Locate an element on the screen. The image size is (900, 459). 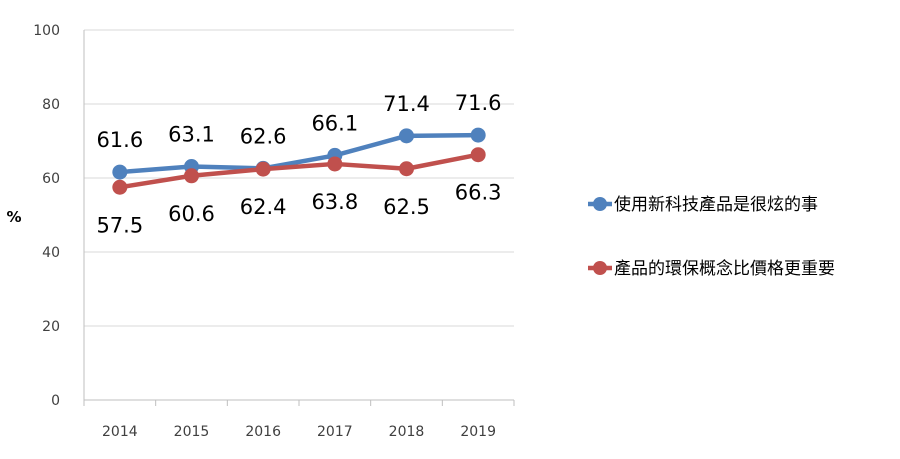
y-axis-ticks: 0 20 40 60 80 100 is located at coordinates (46, 216).